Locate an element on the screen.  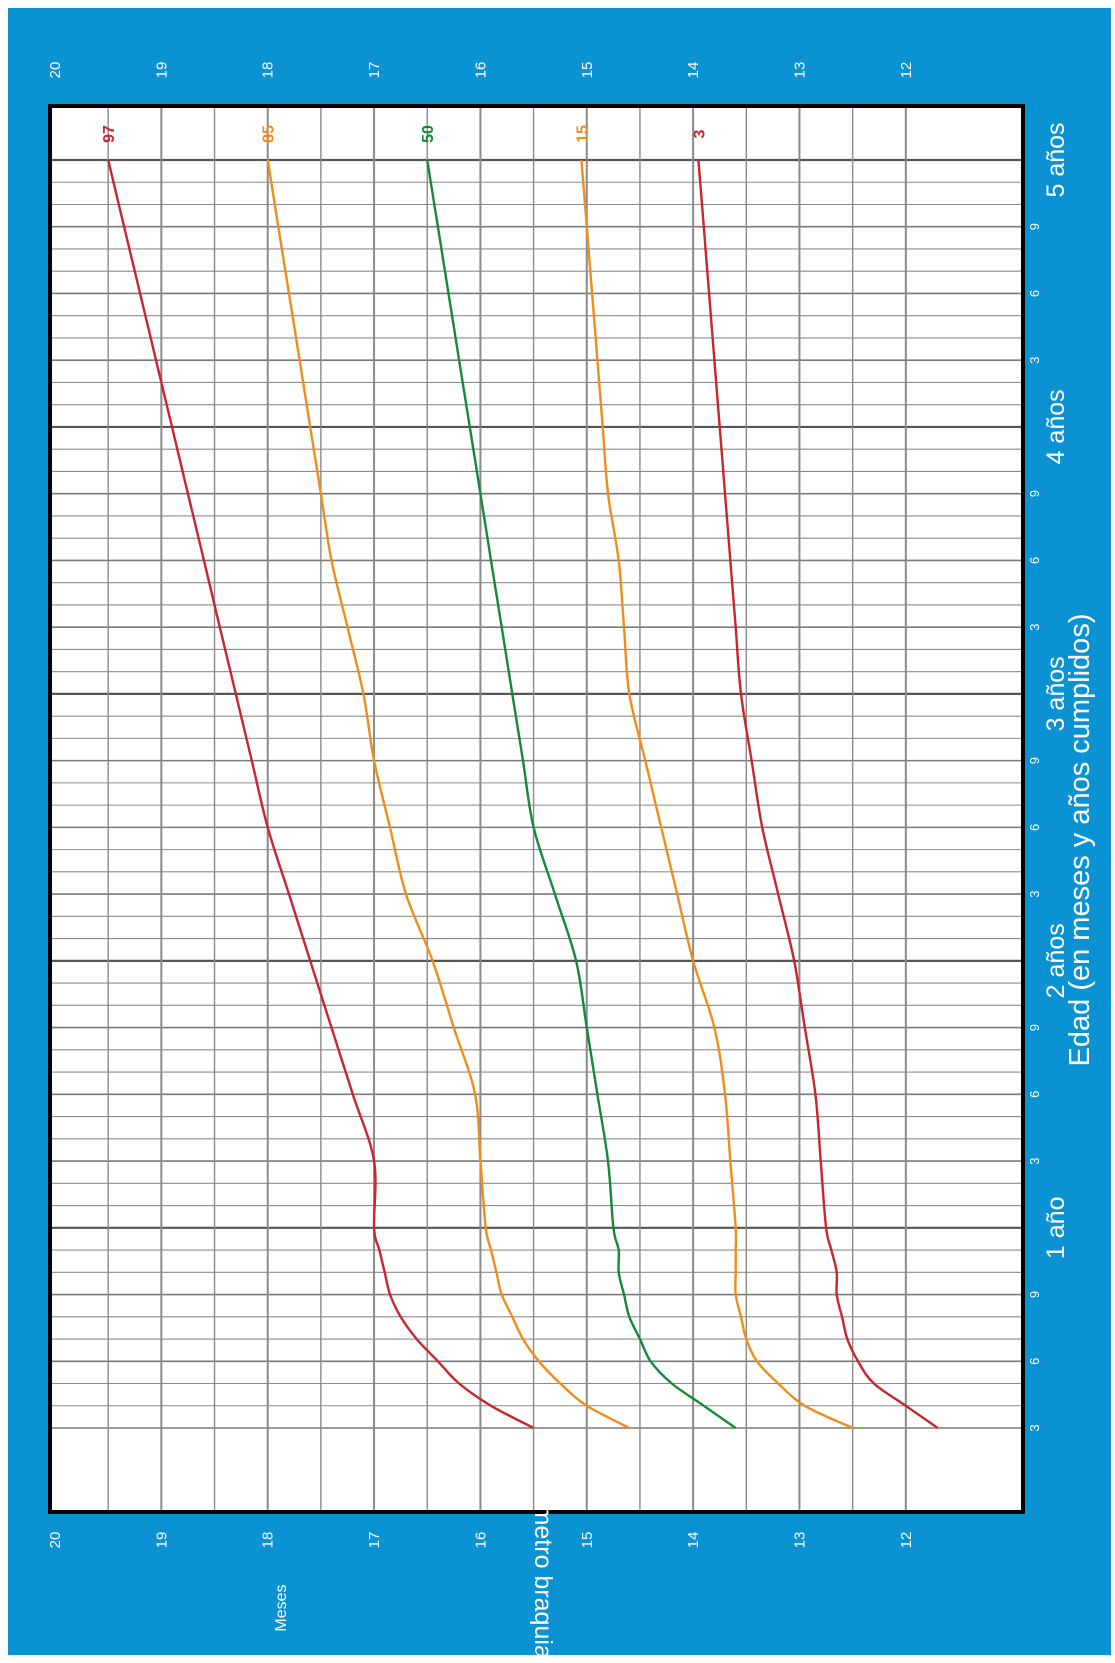
year-tick-label: 3 años is located at coordinates (1056, 693).